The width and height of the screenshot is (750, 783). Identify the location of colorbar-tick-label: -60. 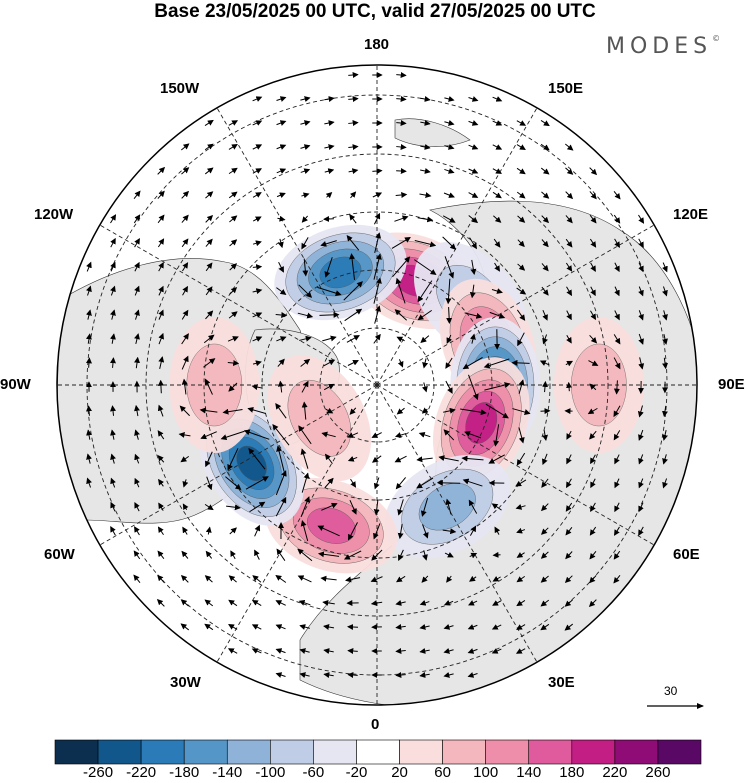
(313, 772).